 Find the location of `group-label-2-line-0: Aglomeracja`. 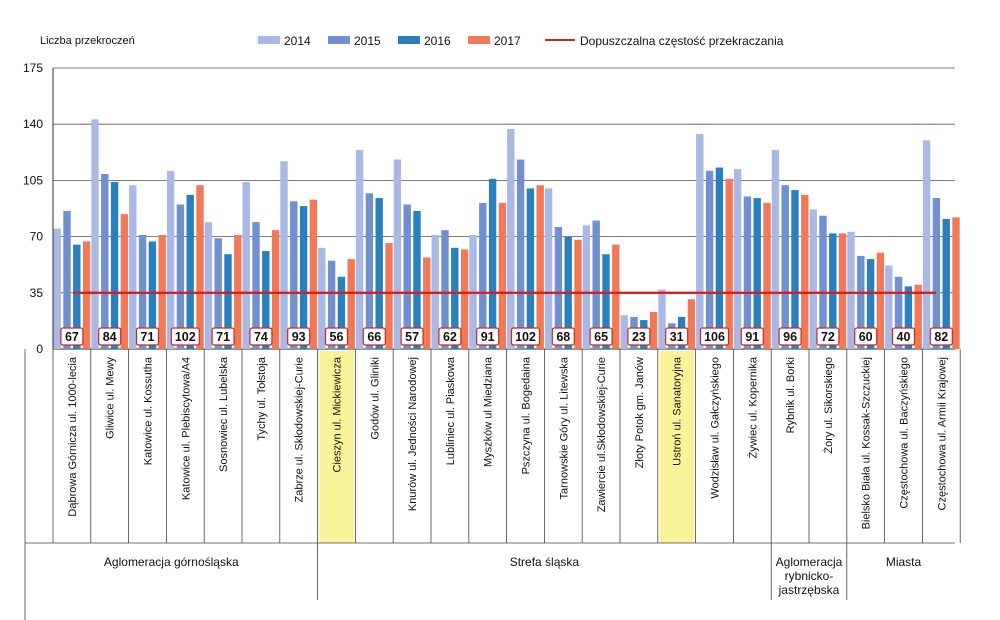

group-label-2-line-0: Aglomeracja is located at coordinates (809, 562).